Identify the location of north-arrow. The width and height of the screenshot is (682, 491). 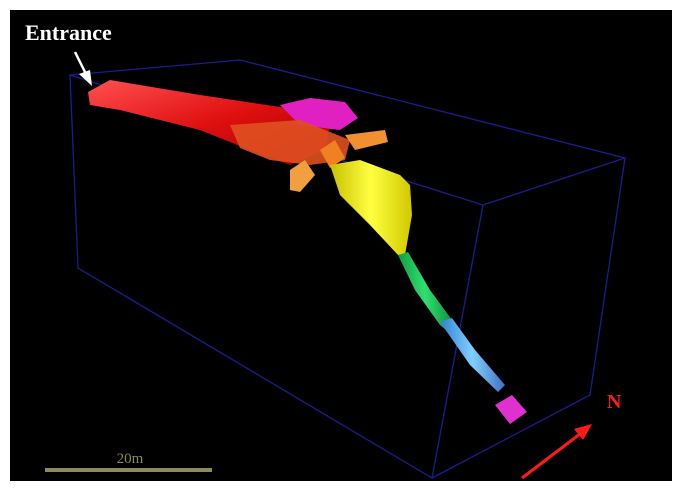
(556, 452).